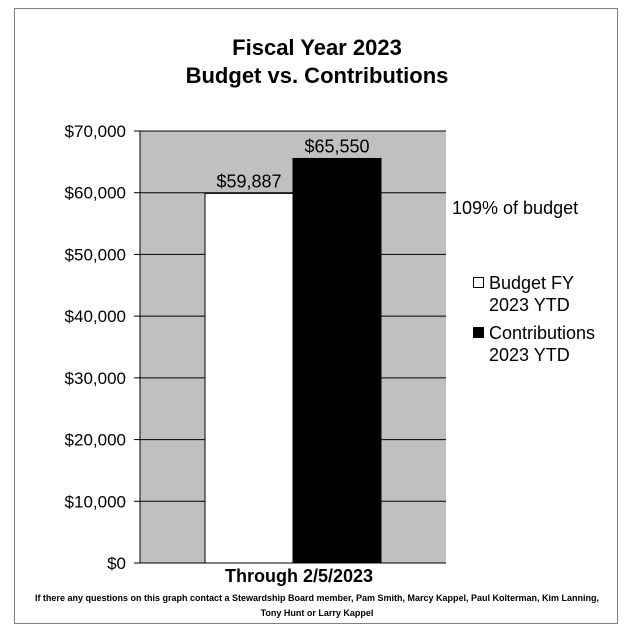 This screenshot has height=631, width=634. Describe the element at coordinates (95, 316) in the screenshot. I see `y-tick-label: $40,000` at that location.